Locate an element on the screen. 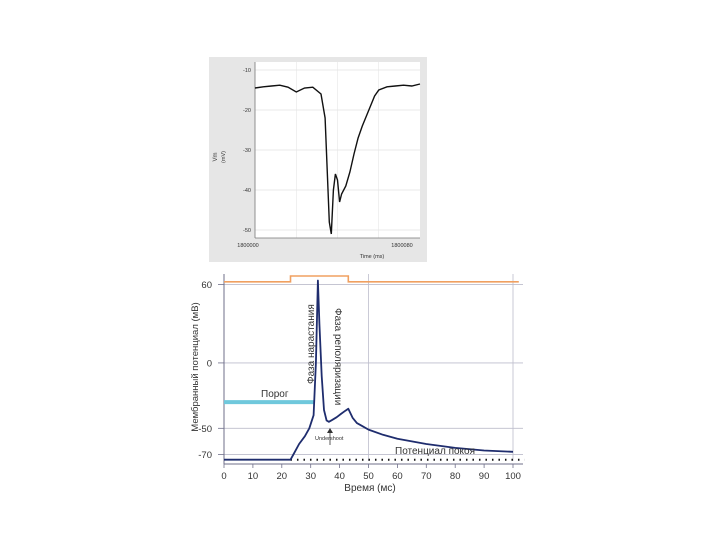  bottom-chart-x-ticks: 0 10 20 30 40 50 60 70 80 90 100 is located at coordinates (371, 473).